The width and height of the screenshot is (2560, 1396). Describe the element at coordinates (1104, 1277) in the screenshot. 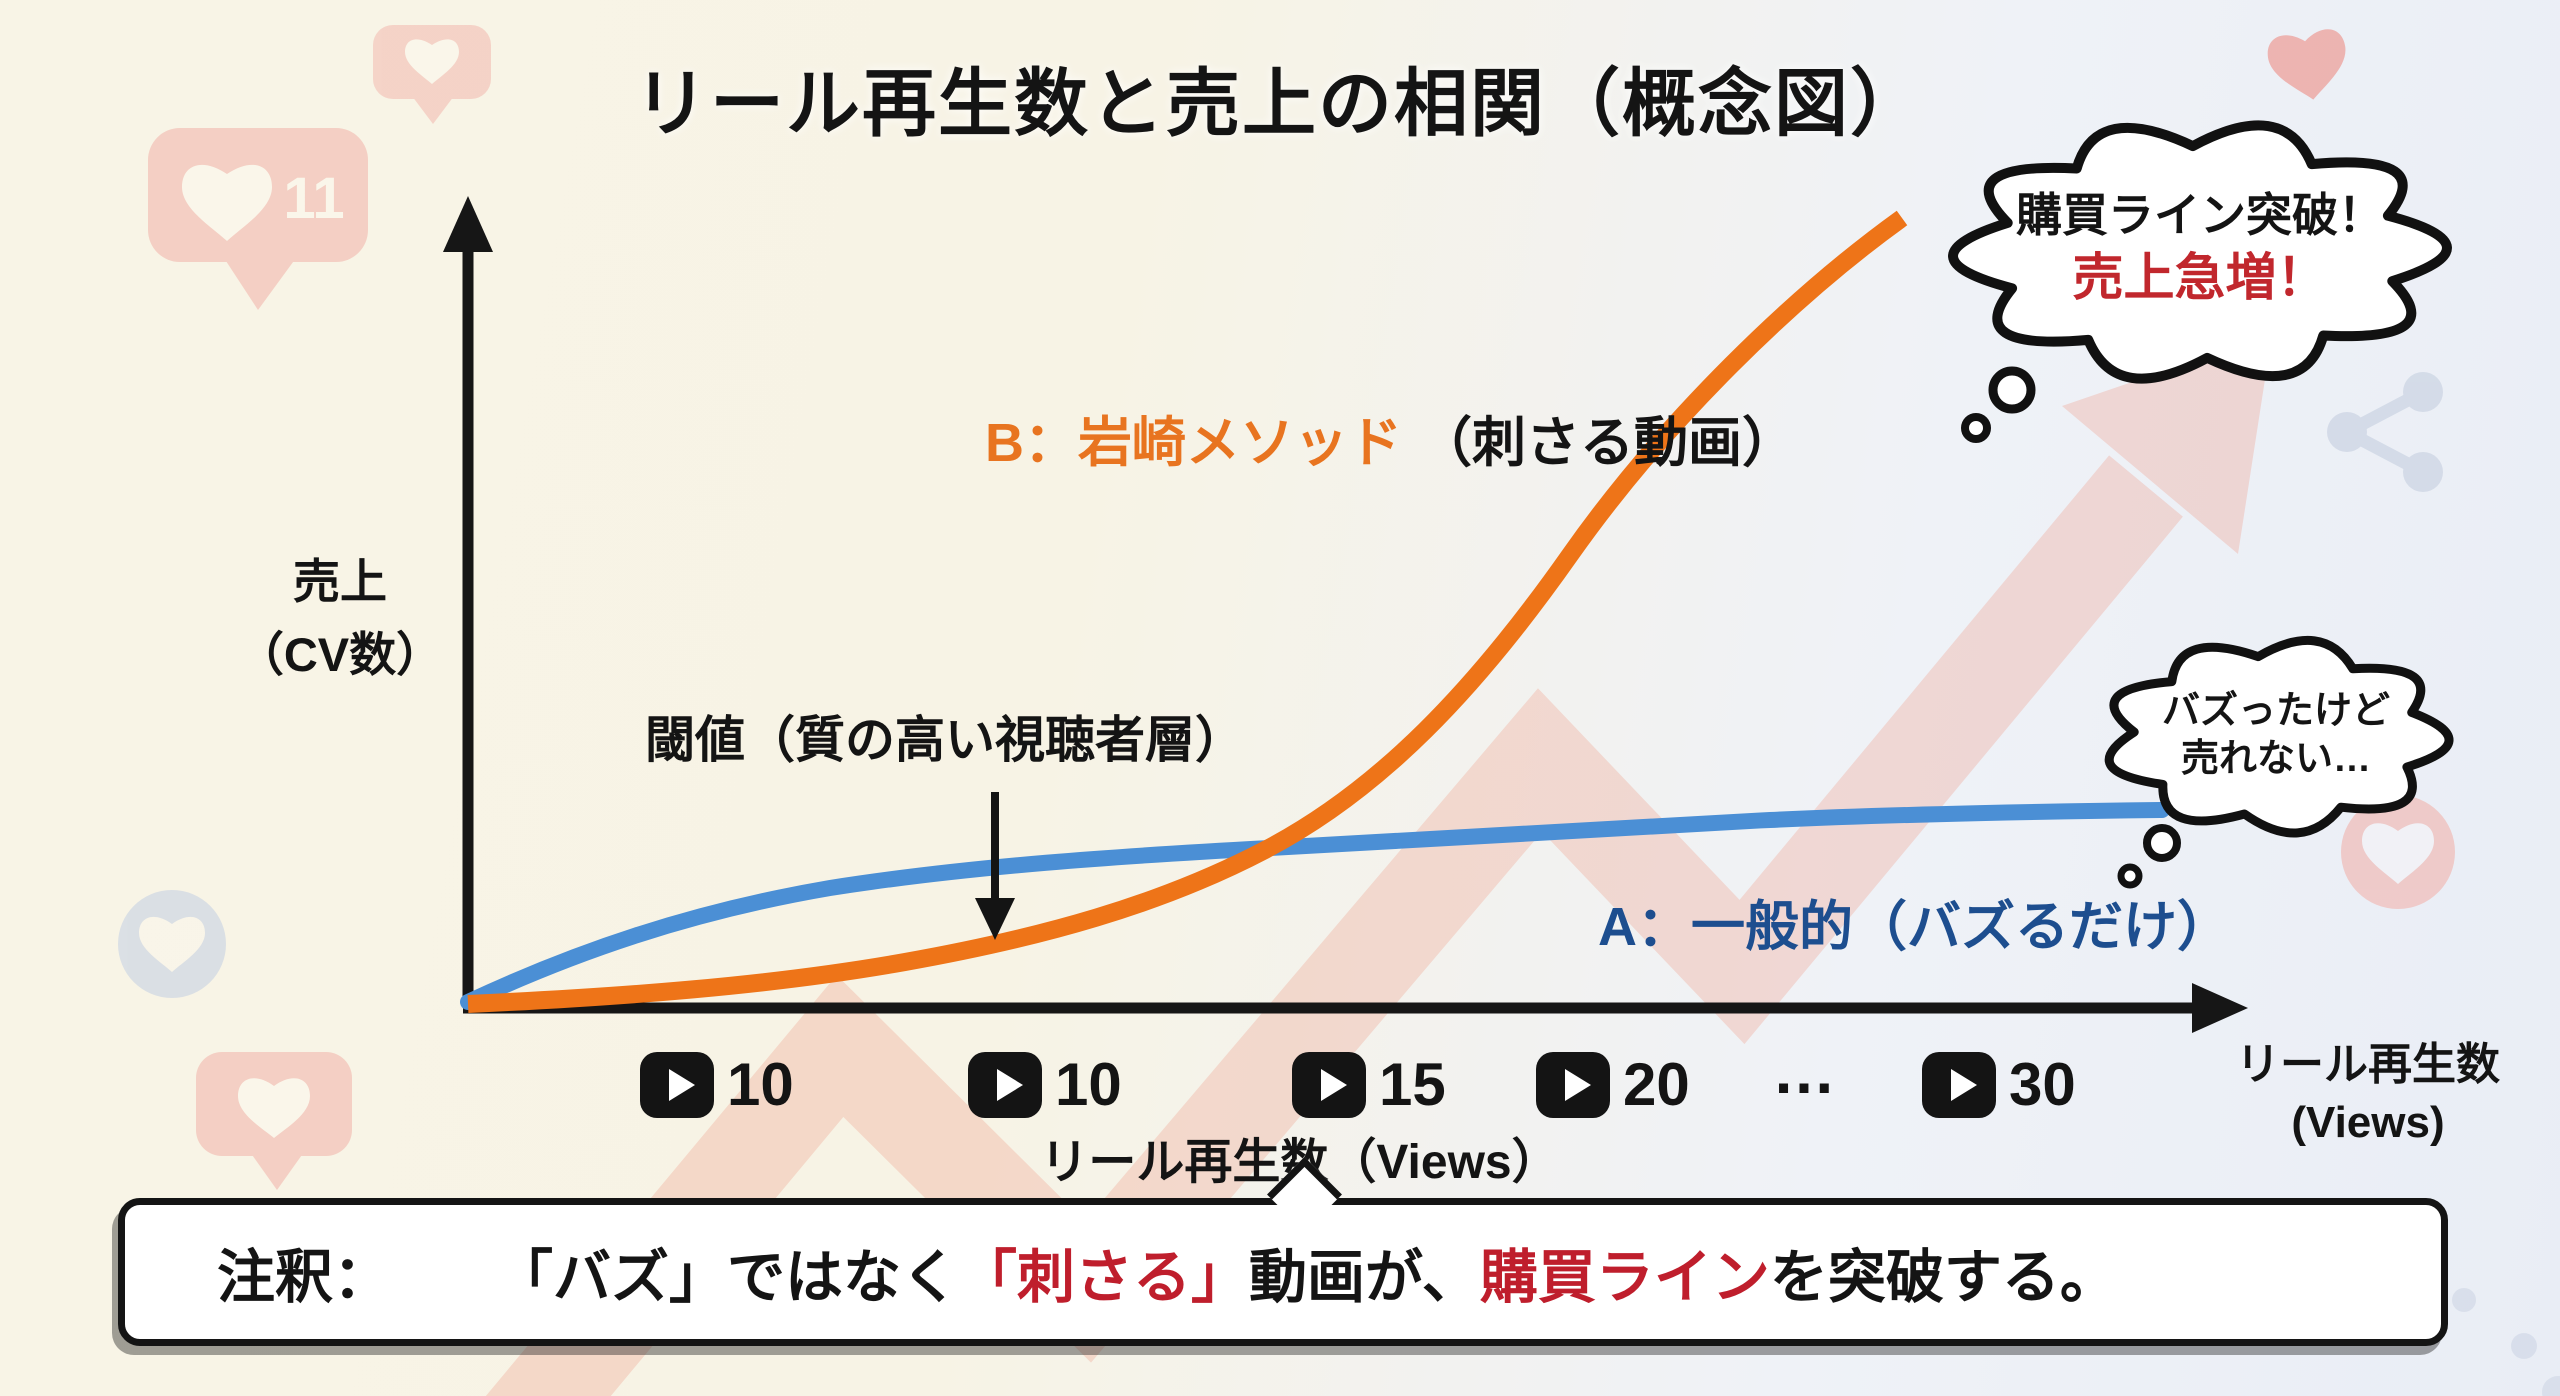

I see `note-seg2-accent: 「刺さる」` at that location.